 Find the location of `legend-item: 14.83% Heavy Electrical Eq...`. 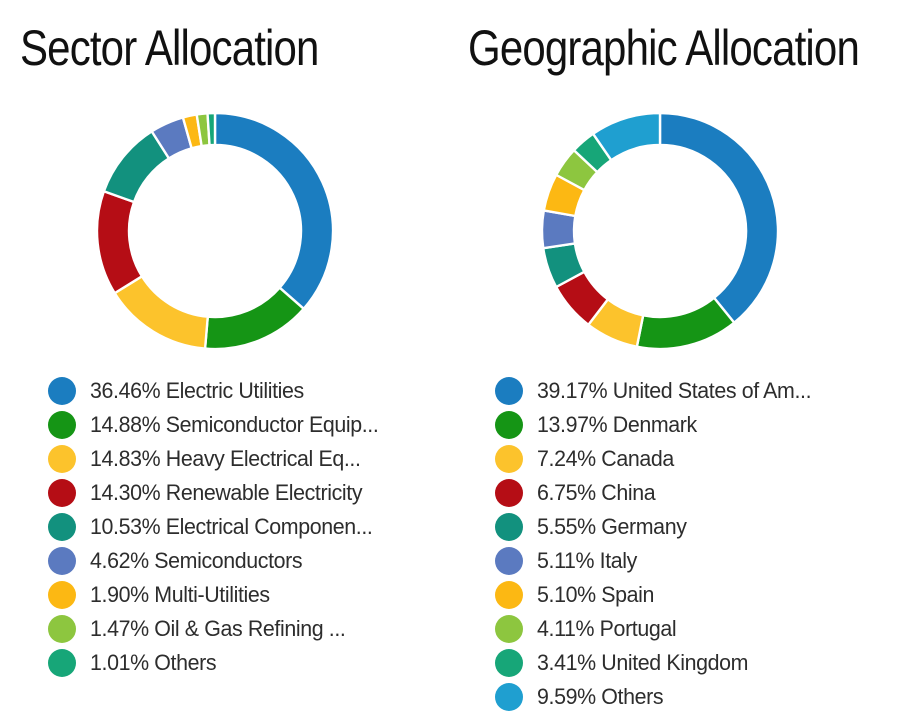

legend-item: 14.83% Heavy Electrical Eq... is located at coordinates (221, 459).